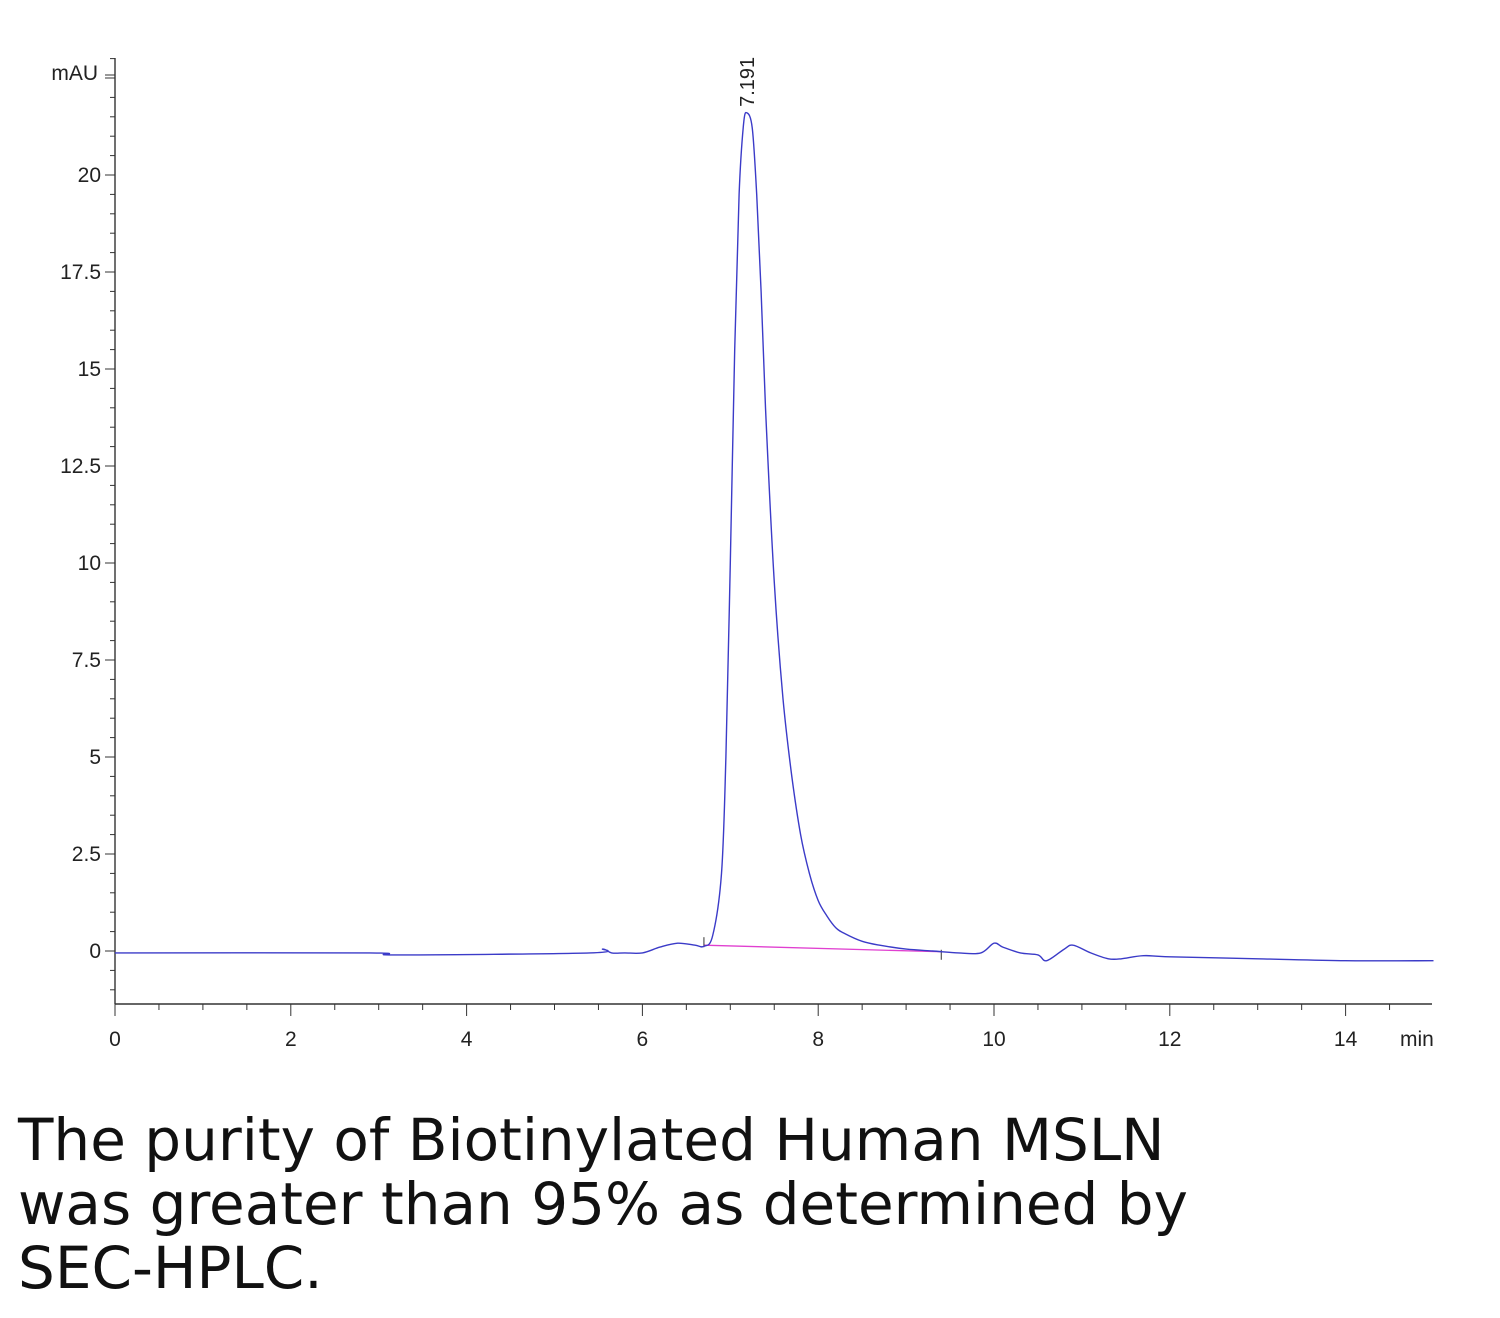 The height and width of the screenshot is (1318, 1500). I want to click on x-tick-label: 0, so click(115, 1039).